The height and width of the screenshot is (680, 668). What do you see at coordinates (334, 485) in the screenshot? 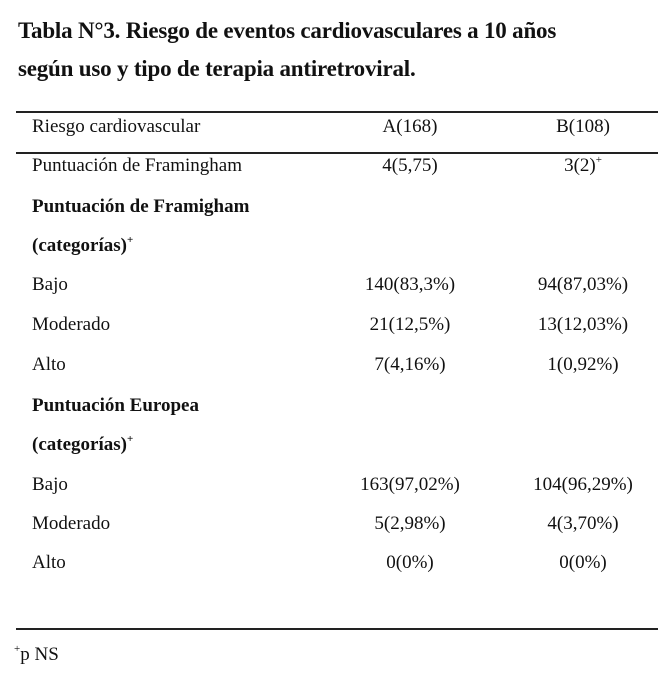
I see `table-row: Bajo 163(97,02%) 104(96,29%)` at bounding box center [334, 485].